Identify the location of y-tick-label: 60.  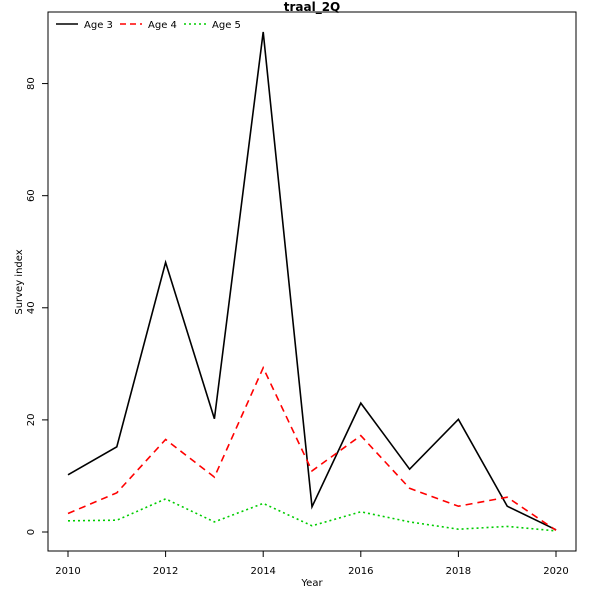
(31, 195).